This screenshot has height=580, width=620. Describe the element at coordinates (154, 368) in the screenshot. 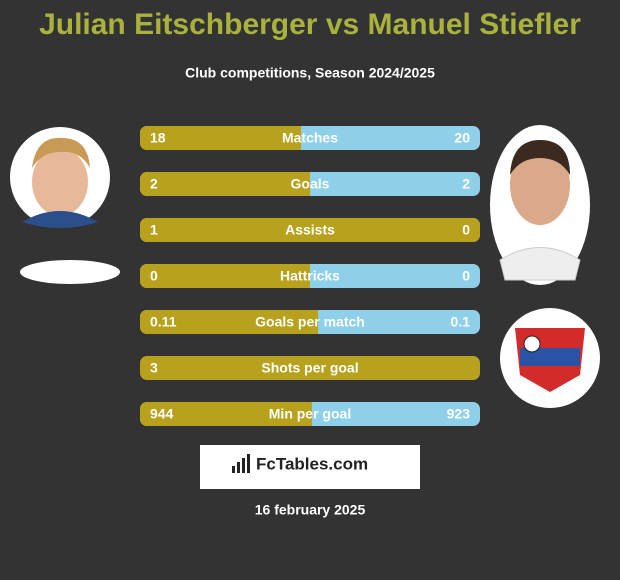

I see `left-value: 3` at that location.